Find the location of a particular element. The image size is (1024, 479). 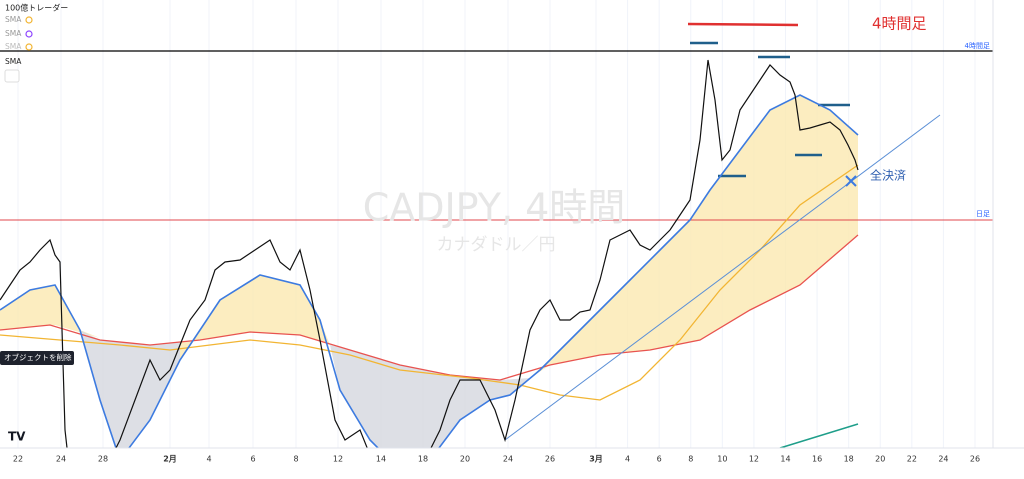

legend-title: 100億トレーダー is located at coordinates (36, 8).